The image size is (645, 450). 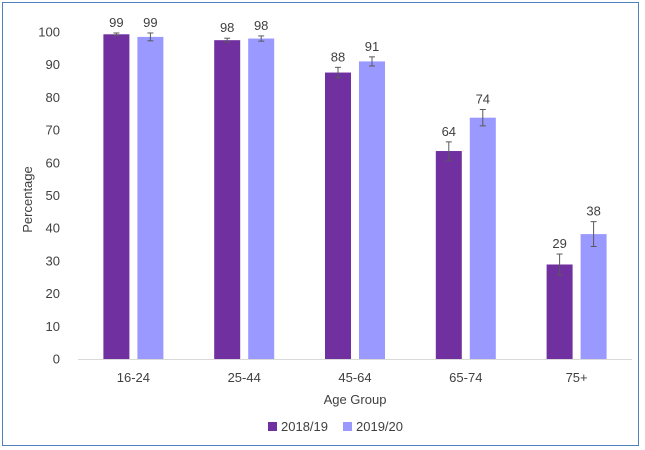 I want to click on y-tick-label: 30, so click(x=53, y=260).